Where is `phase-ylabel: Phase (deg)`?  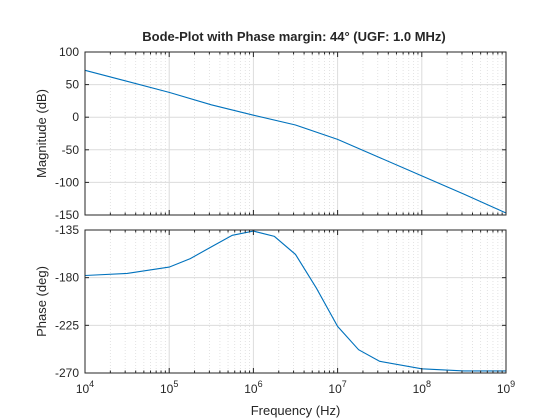 phase-ylabel: Phase (deg) is located at coordinates (41, 301).